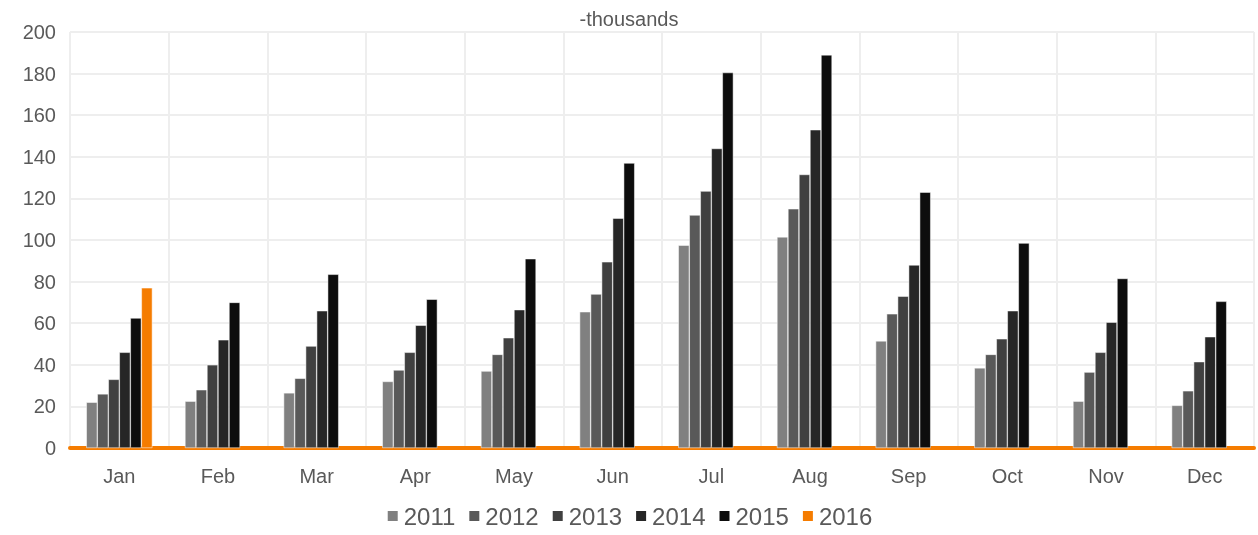 The width and height of the screenshot is (1258, 535). What do you see at coordinates (44, 323) in the screenshot?
I see `y-tick-label: 60` at bounding box center [44, 323].